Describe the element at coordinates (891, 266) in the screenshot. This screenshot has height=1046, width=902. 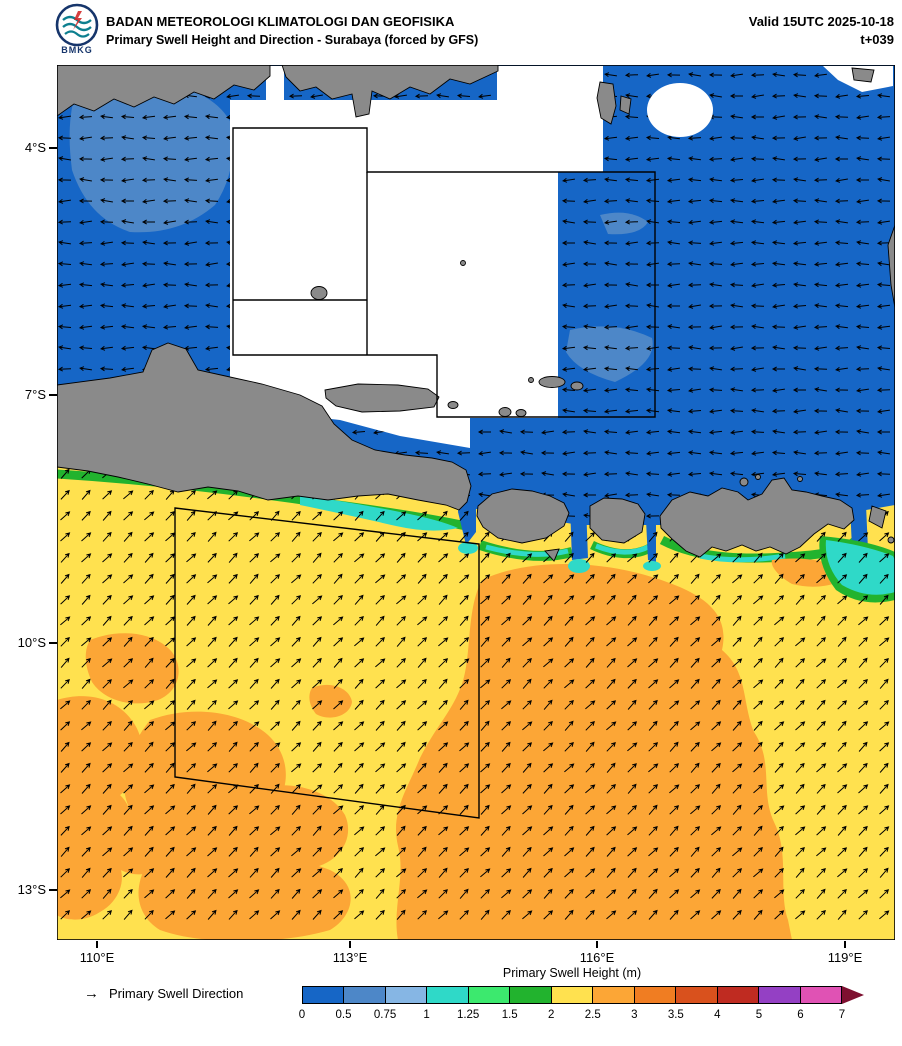
I see `land-sulawesi-sliver` at that location.